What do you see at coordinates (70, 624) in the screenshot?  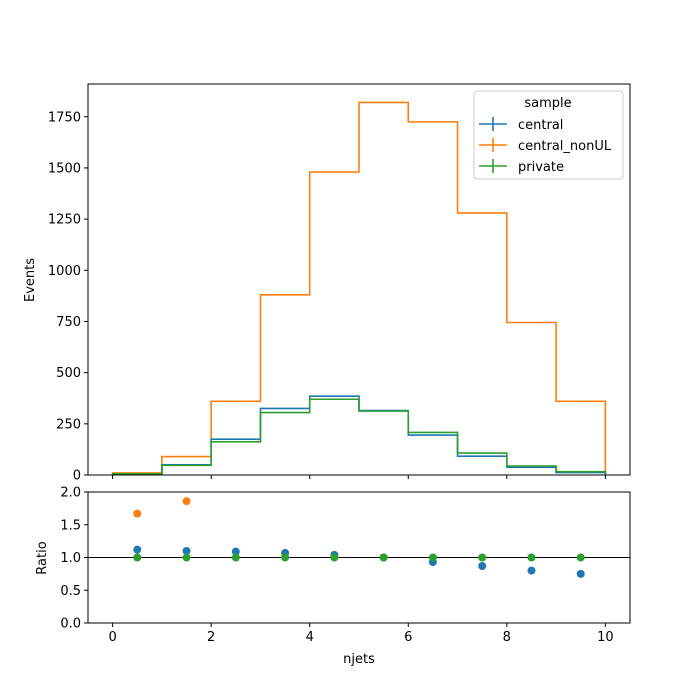 I see `ratio-y-tick-label: 0.0` at bounding box center [70, 624].